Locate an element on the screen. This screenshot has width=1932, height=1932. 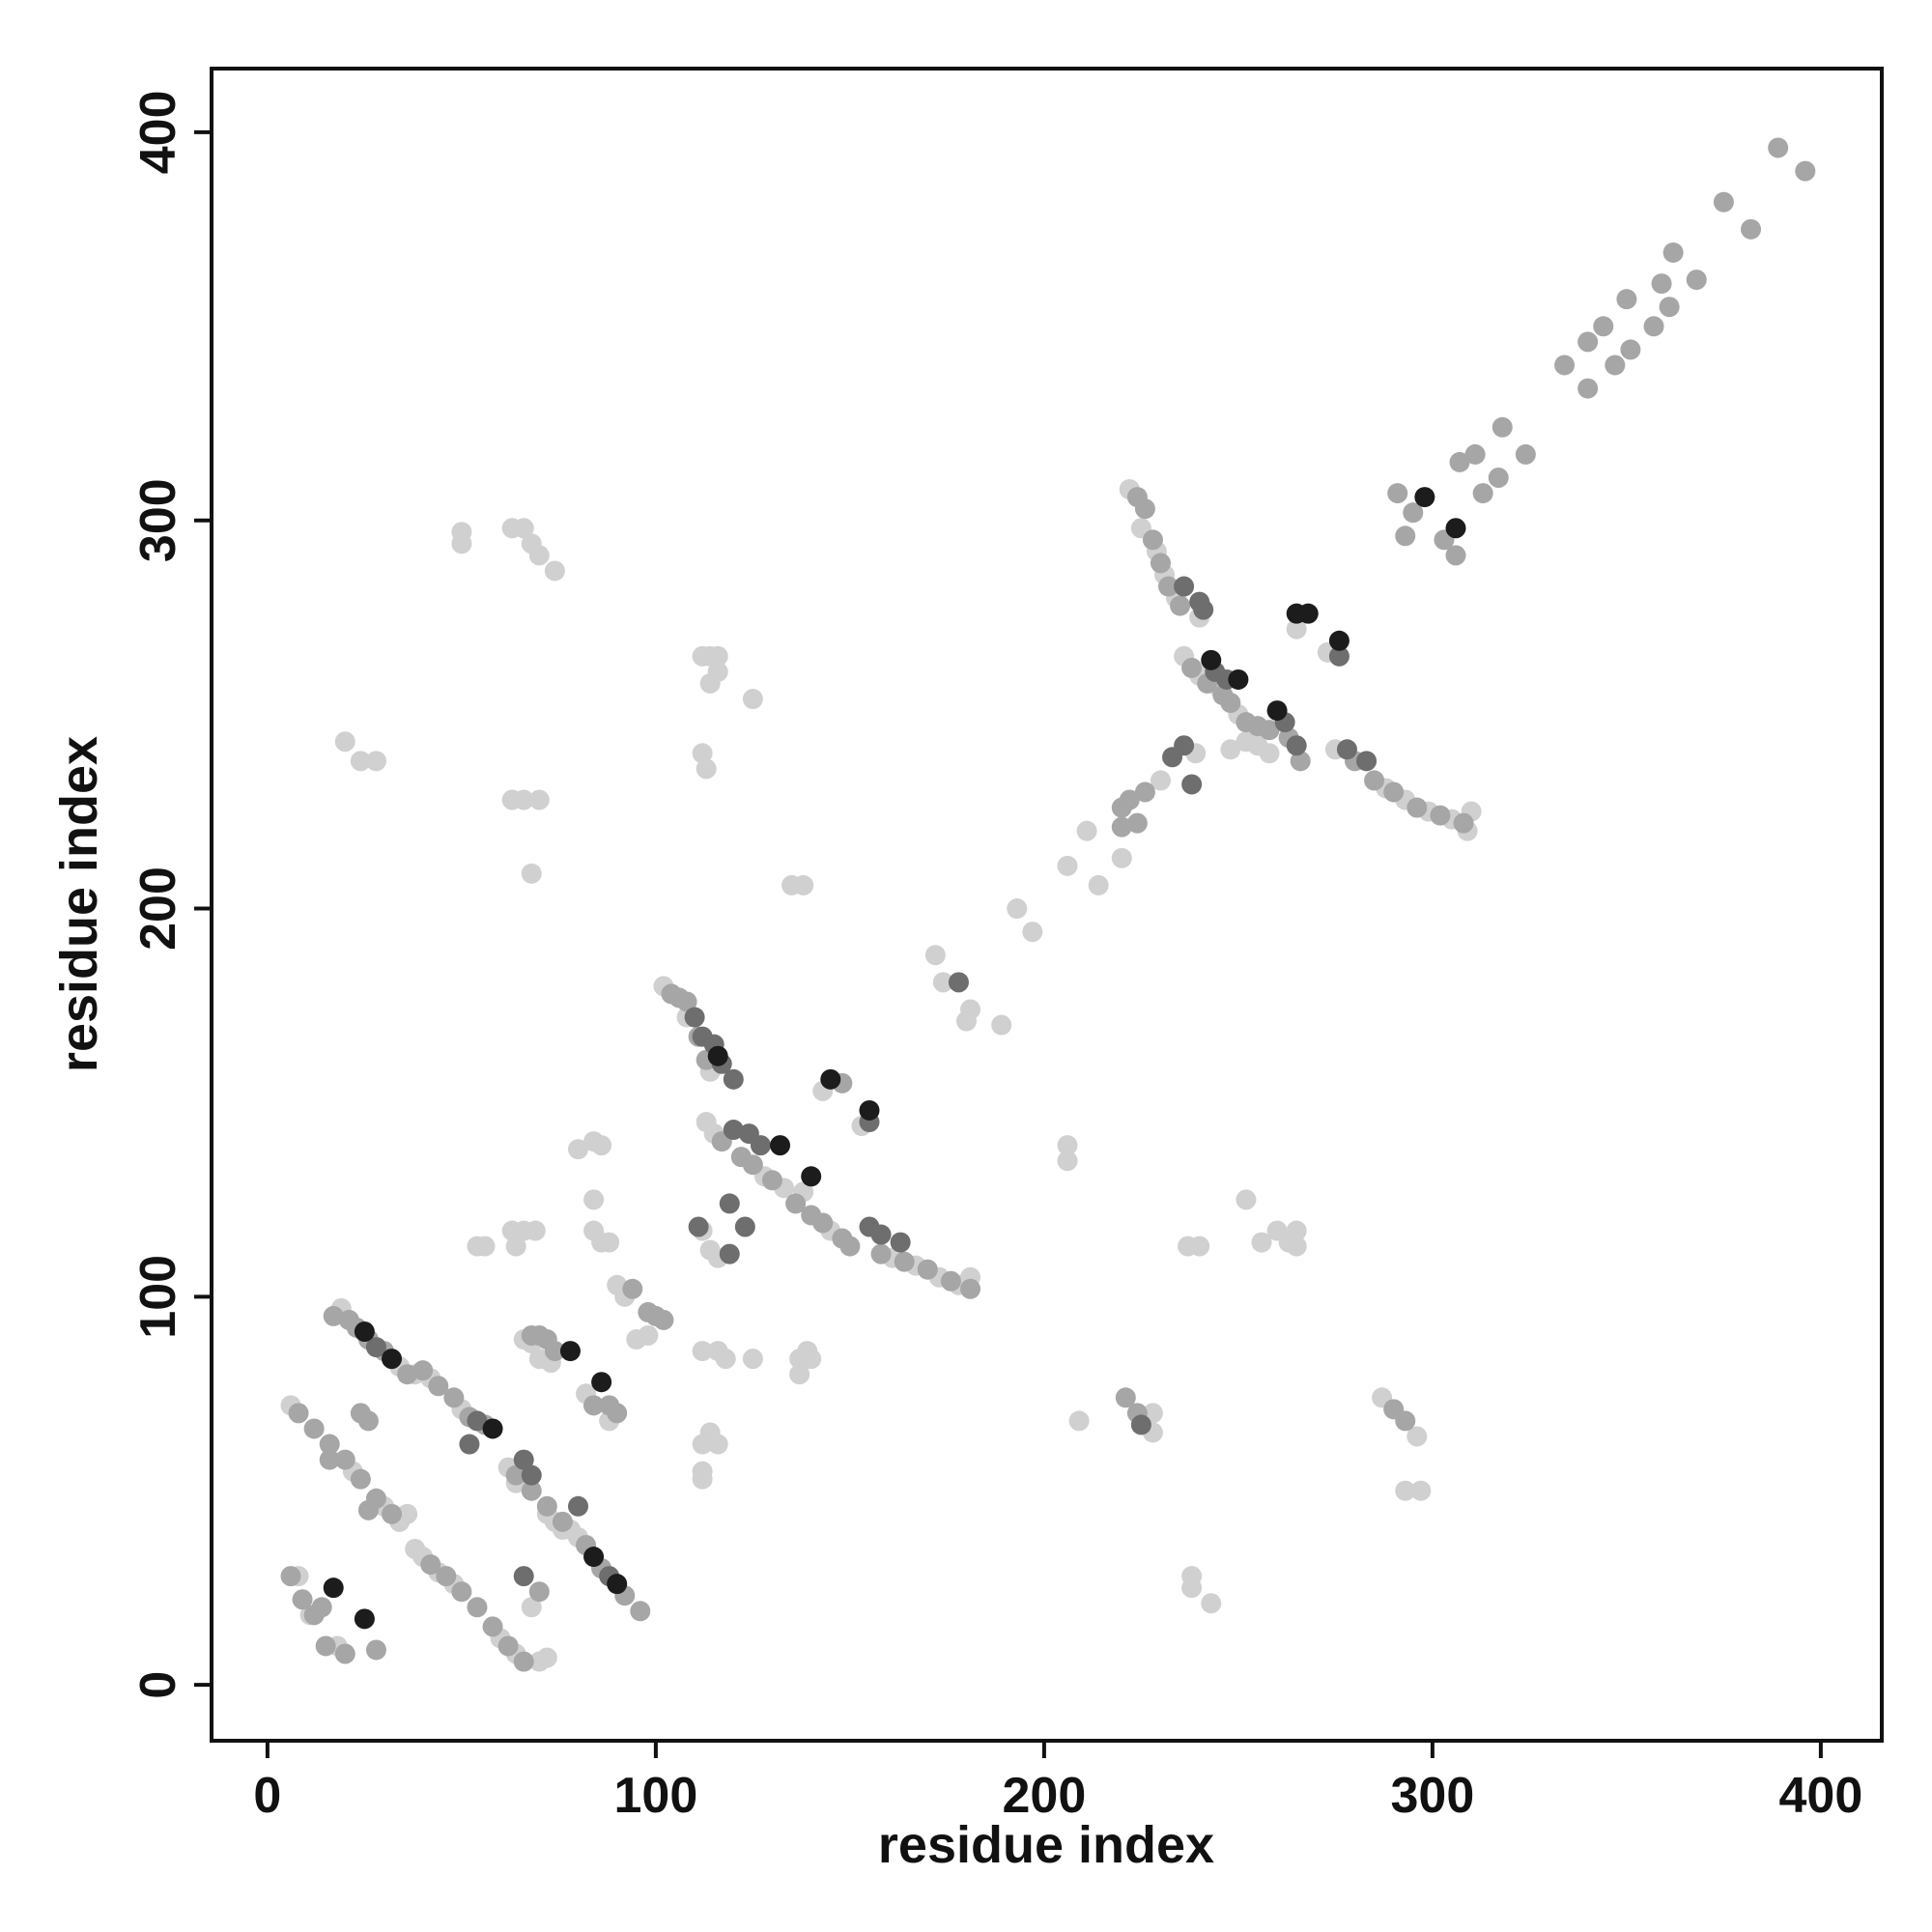
x-tick-label: 200 is located at coordinates (1045, 1796).